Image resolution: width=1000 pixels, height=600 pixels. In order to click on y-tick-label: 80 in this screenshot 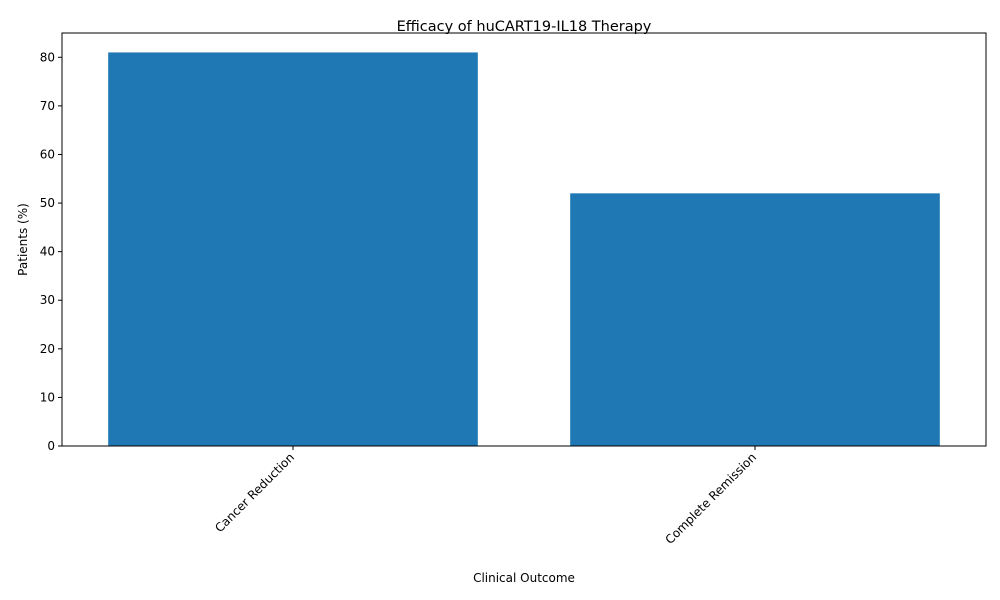, I will do `click(47, 57)`.